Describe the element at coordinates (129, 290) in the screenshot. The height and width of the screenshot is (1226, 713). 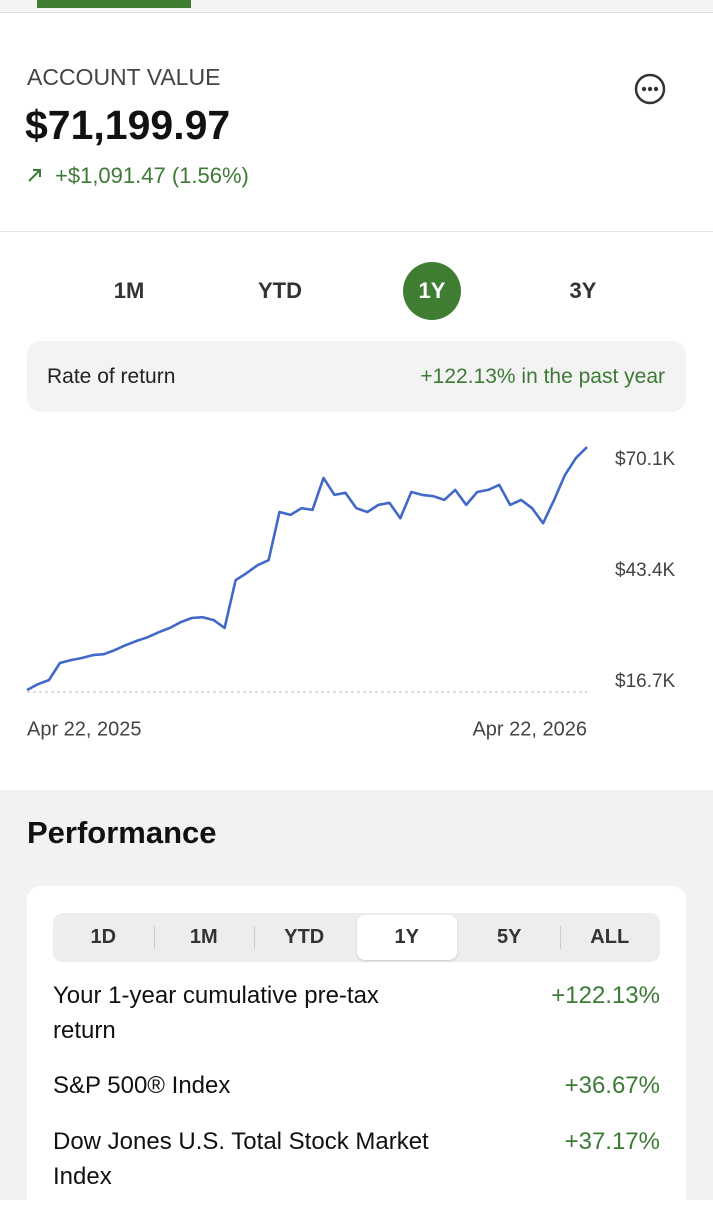
I see `range-tab: 1M` at that location.